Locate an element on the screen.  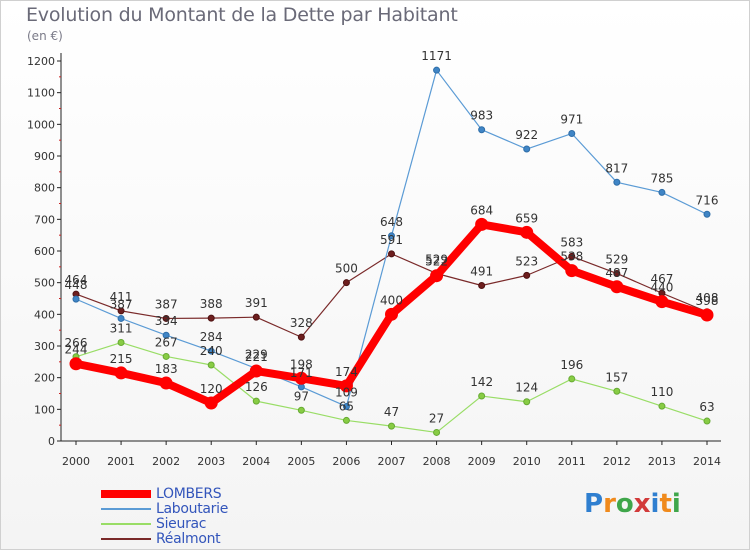
data-label-laboutarie: 448 is located at coordinates (76, 285).